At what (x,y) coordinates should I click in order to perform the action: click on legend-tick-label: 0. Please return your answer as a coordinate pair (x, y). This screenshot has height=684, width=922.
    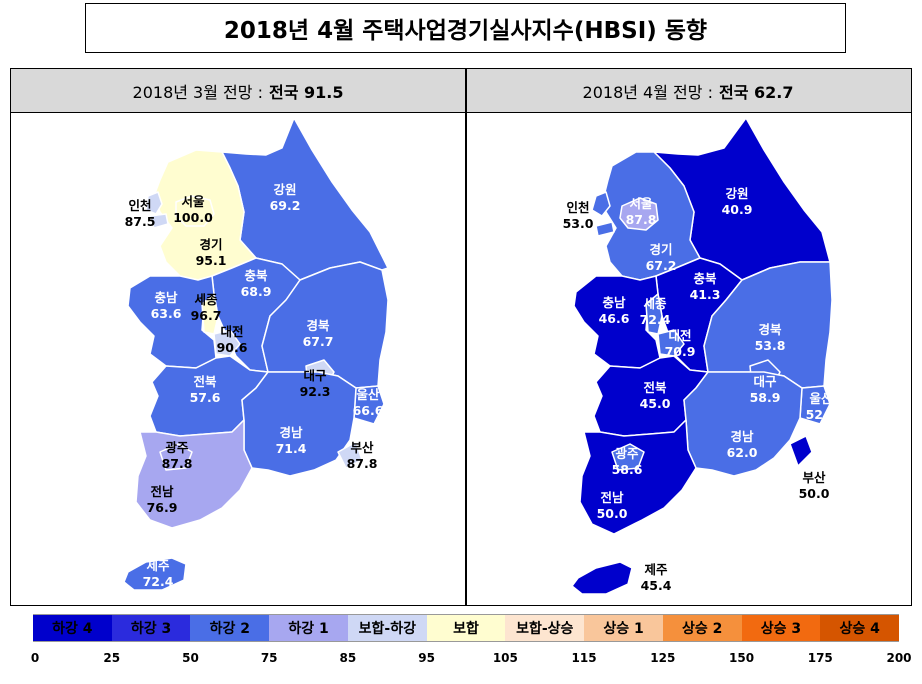
    Looking at the image, I should click on (35, 658).